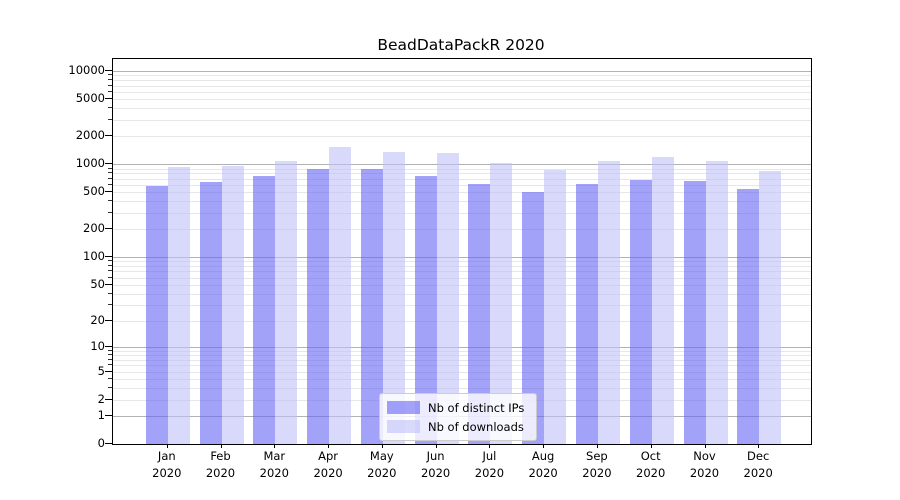  Describe the element at coordinates (86, 70) in the screenshot. I see `y-tick-label: 10000` at that location.